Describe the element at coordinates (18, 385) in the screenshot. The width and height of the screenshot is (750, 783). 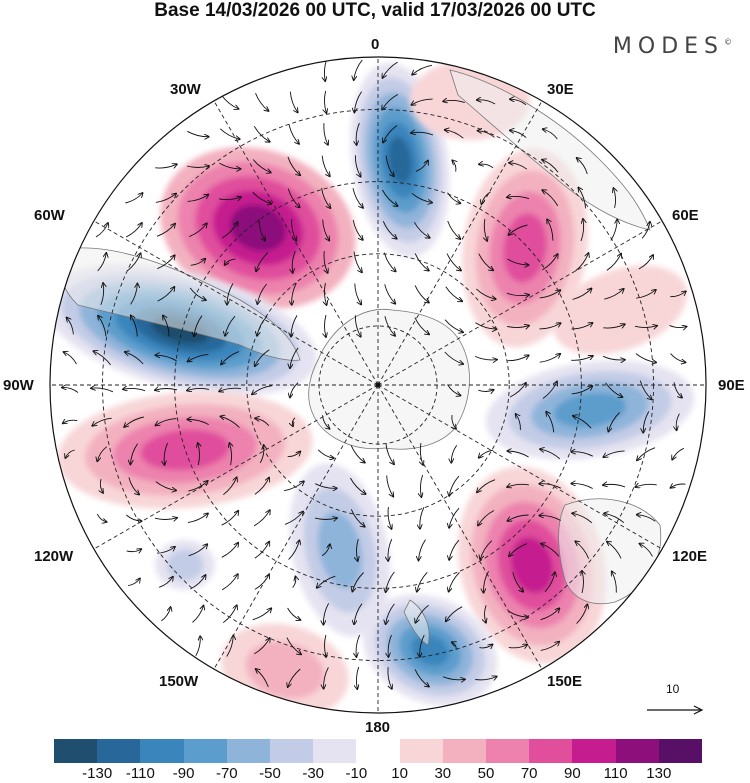
I see `lon-label-90w: 90W` at that location.